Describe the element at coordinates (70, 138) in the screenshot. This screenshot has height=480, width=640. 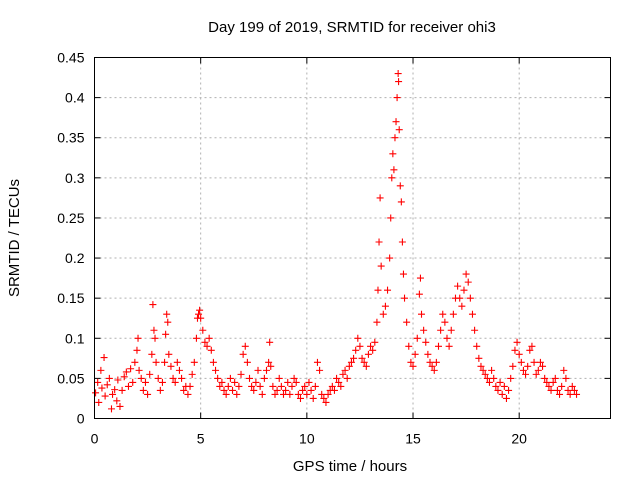
I see `y-tick-label: 0.35` at that location.